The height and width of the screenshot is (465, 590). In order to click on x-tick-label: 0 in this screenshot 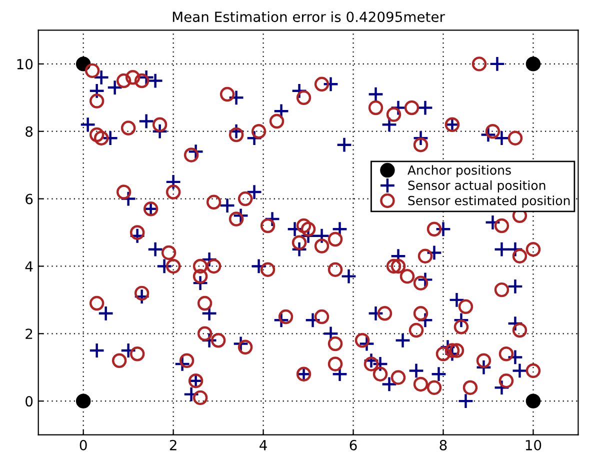, I will do `click(83, 445)`.